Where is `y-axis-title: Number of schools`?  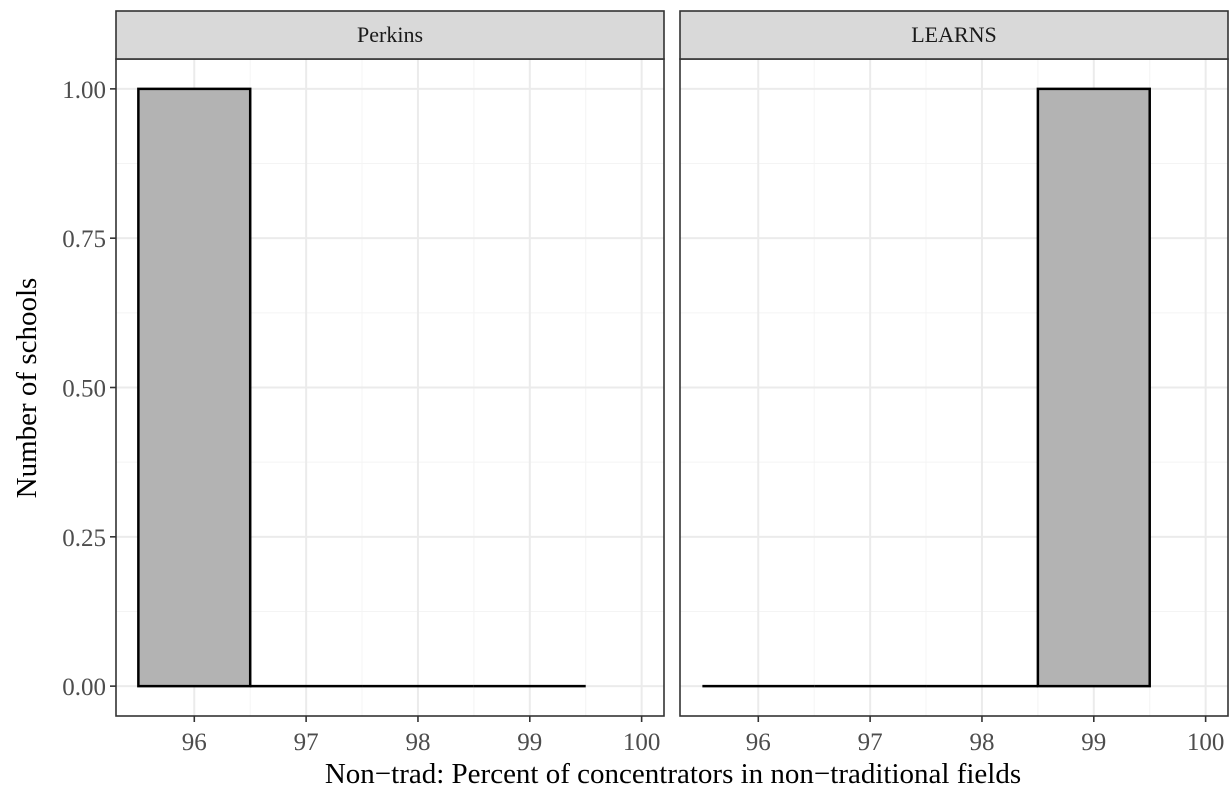 y-axis-title: Number of schools is located at coordinates (27, 388).